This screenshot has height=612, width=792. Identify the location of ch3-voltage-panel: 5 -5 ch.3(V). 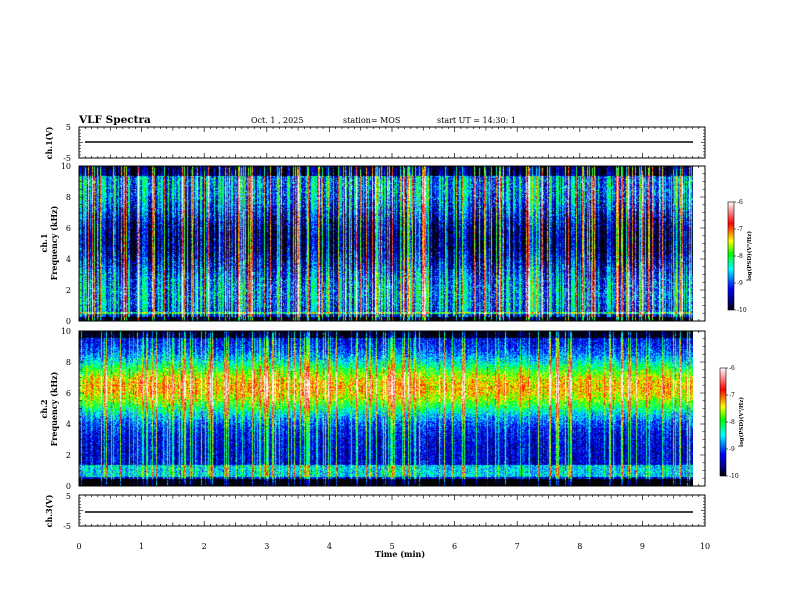
(375, 511).